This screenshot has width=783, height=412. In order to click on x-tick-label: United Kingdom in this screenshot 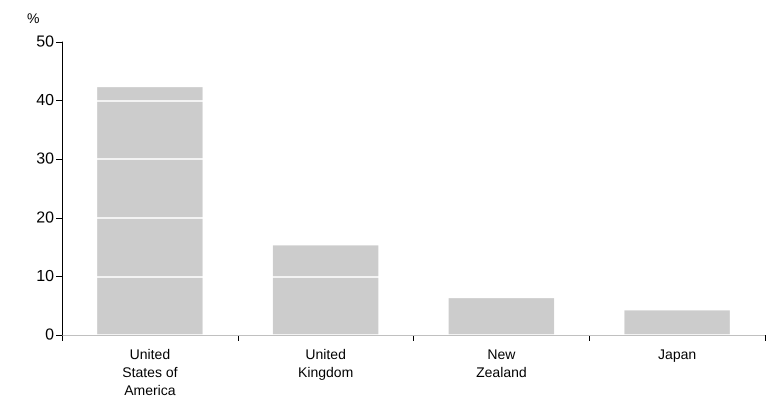, I will do `click(326, 363)`.